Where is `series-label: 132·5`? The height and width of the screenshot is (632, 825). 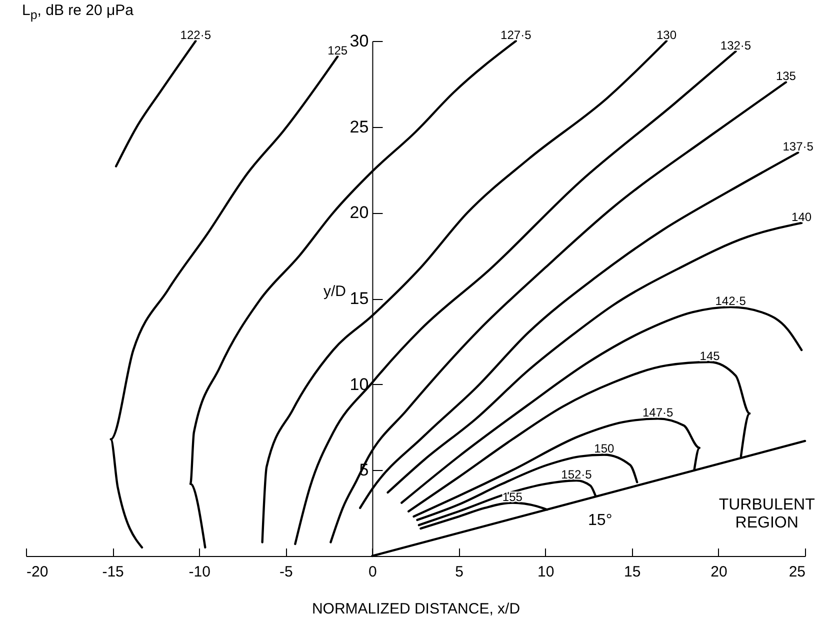 series-label: 132·5 is located at coordinates (736, 45).